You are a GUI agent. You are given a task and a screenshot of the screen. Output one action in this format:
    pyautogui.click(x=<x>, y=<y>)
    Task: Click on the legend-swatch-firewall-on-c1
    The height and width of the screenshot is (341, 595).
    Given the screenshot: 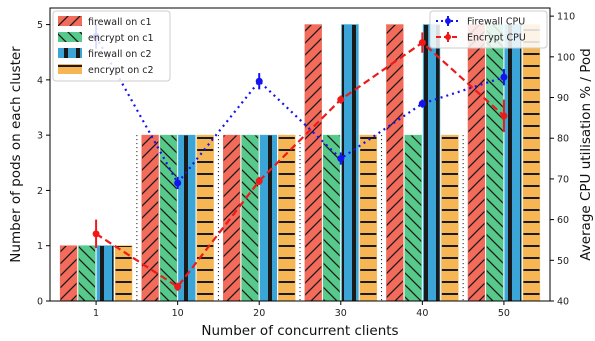 What is the action you would take?
    pyautogui.click(x=70, y=21)
    